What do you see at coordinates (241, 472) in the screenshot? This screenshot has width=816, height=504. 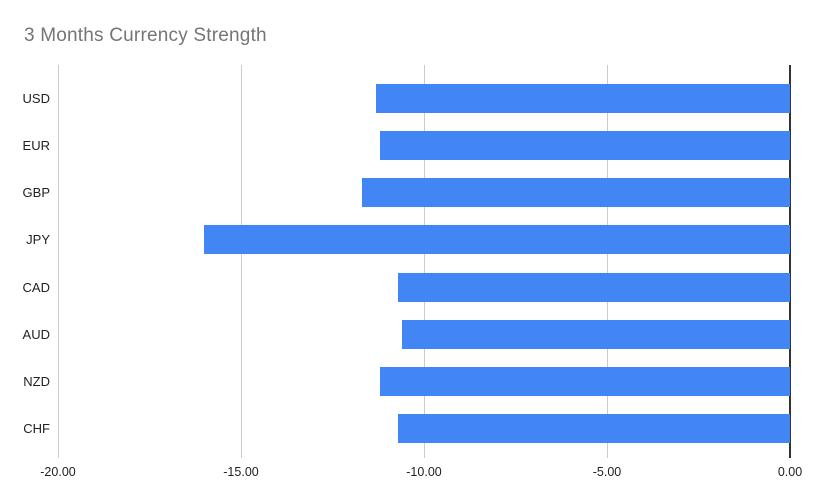 I see `x-tick-label--15.00: -15.00` at bounding box center [241, 472].